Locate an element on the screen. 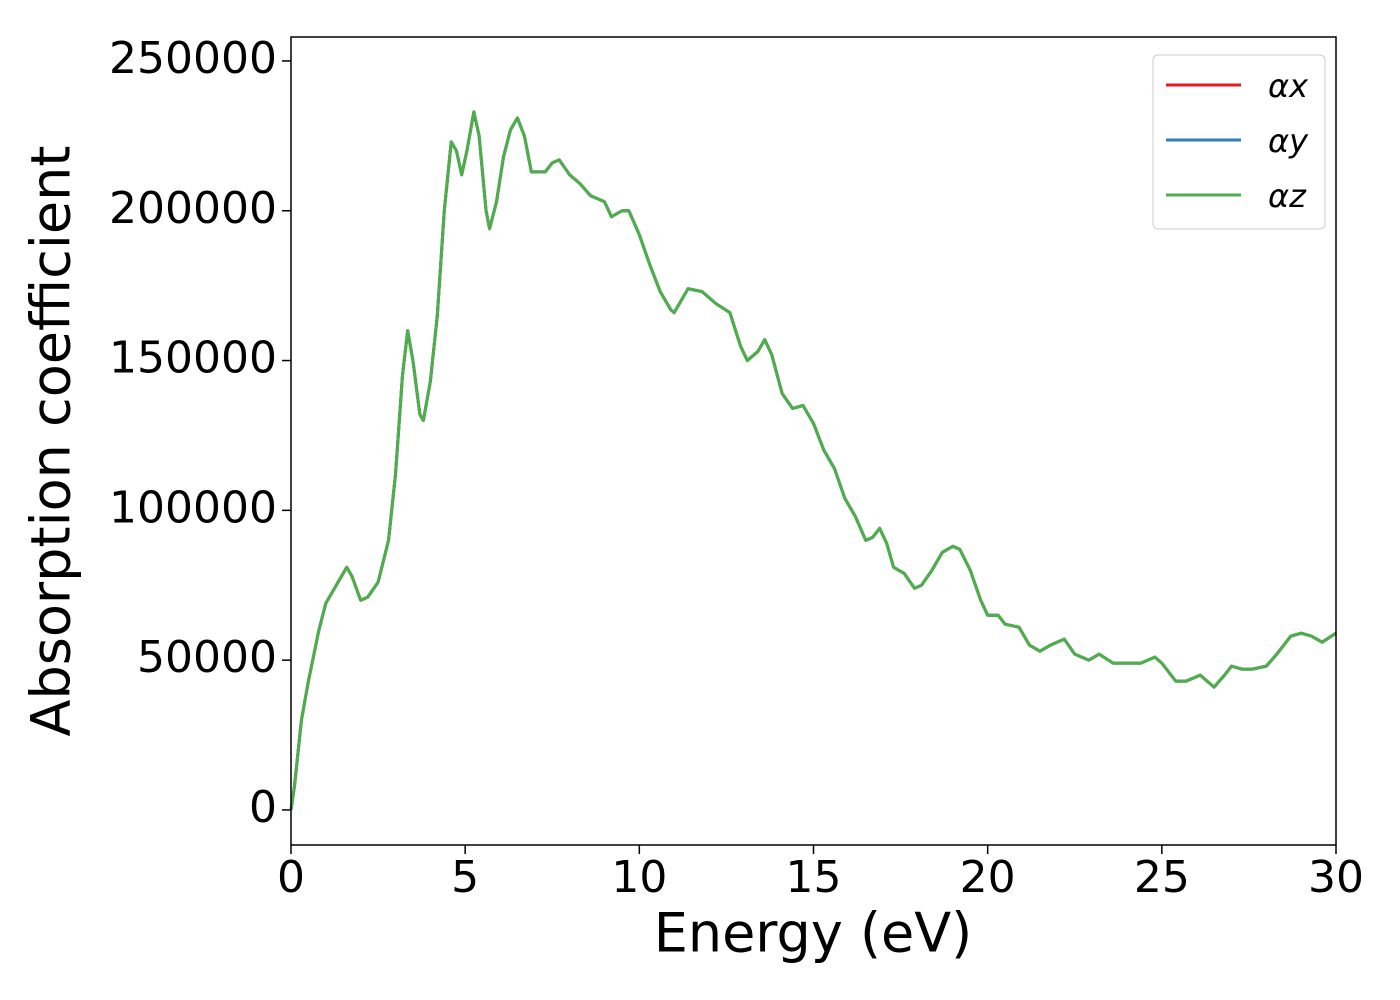 This screenshot has width=1400, height=1000. y-axis-label: Absorption coefficient is located at coordinates (51, 441).